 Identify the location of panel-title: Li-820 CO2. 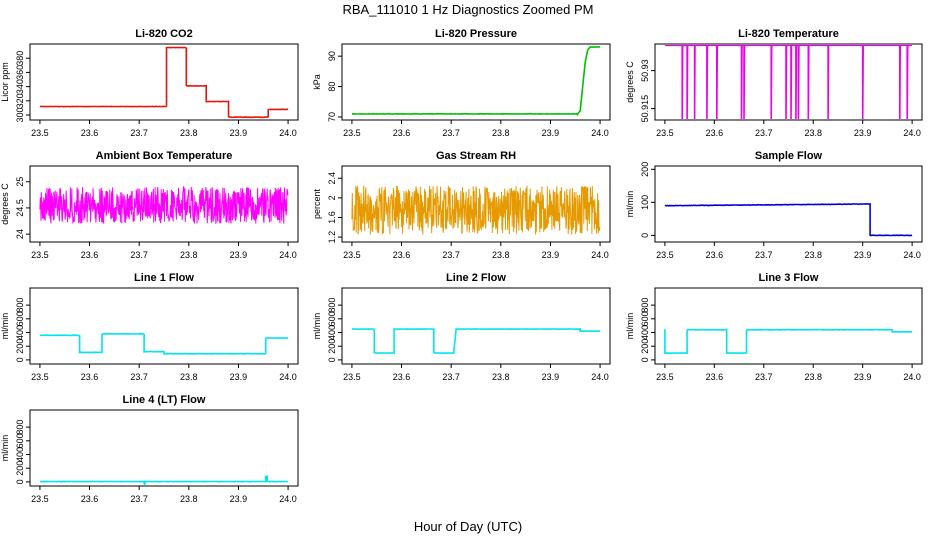
(163, 34).